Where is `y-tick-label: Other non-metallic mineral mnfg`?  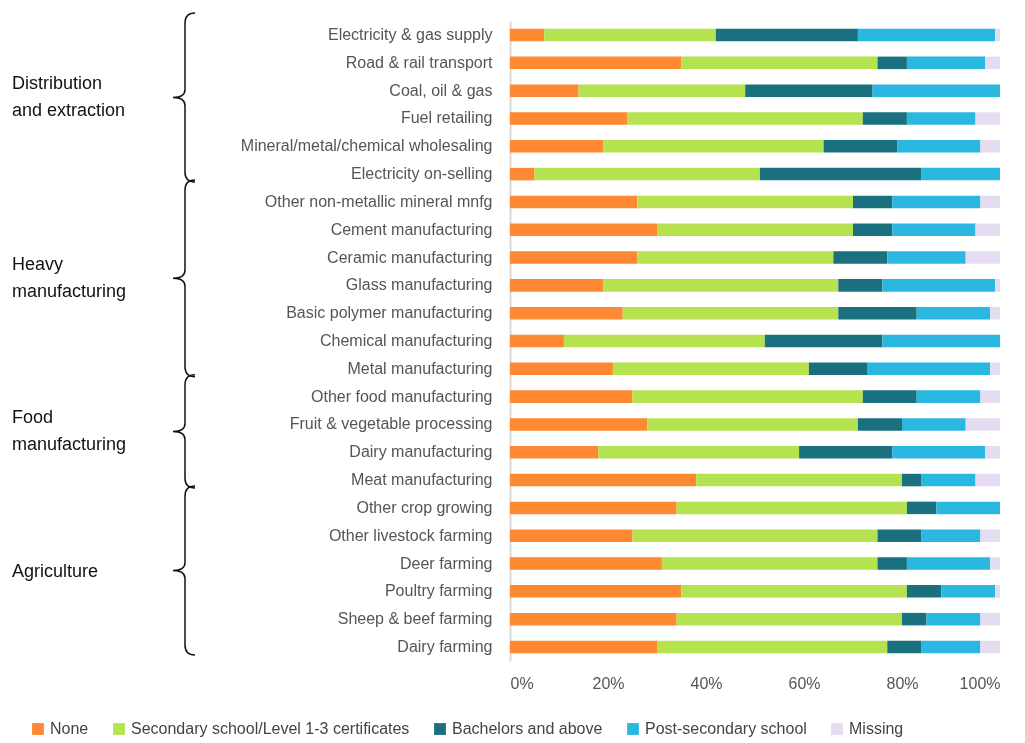 y-tick-label: Other non-metallic mineral mnfg is located at coordinates (378, 201).